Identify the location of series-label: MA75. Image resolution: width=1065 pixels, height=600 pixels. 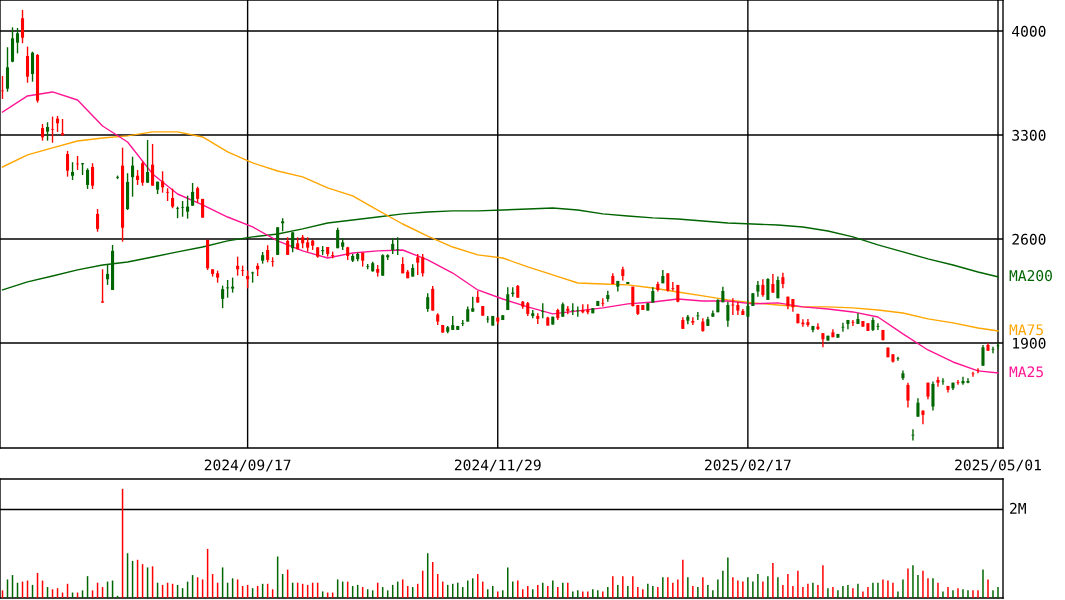
(1026, 330).